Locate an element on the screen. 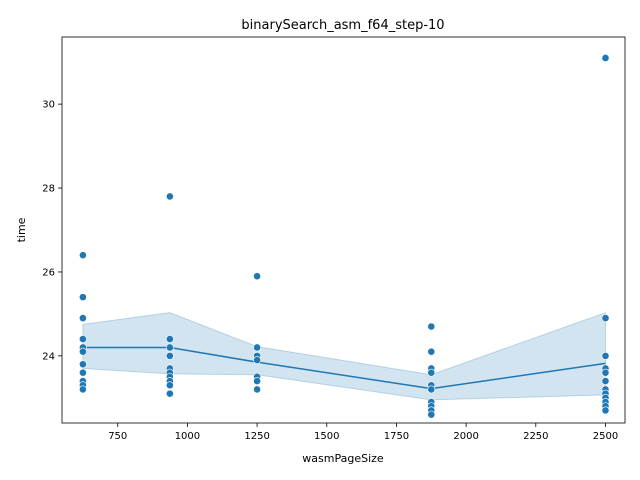  x-tick-label: 1000 is located at coordinates (187, 436).